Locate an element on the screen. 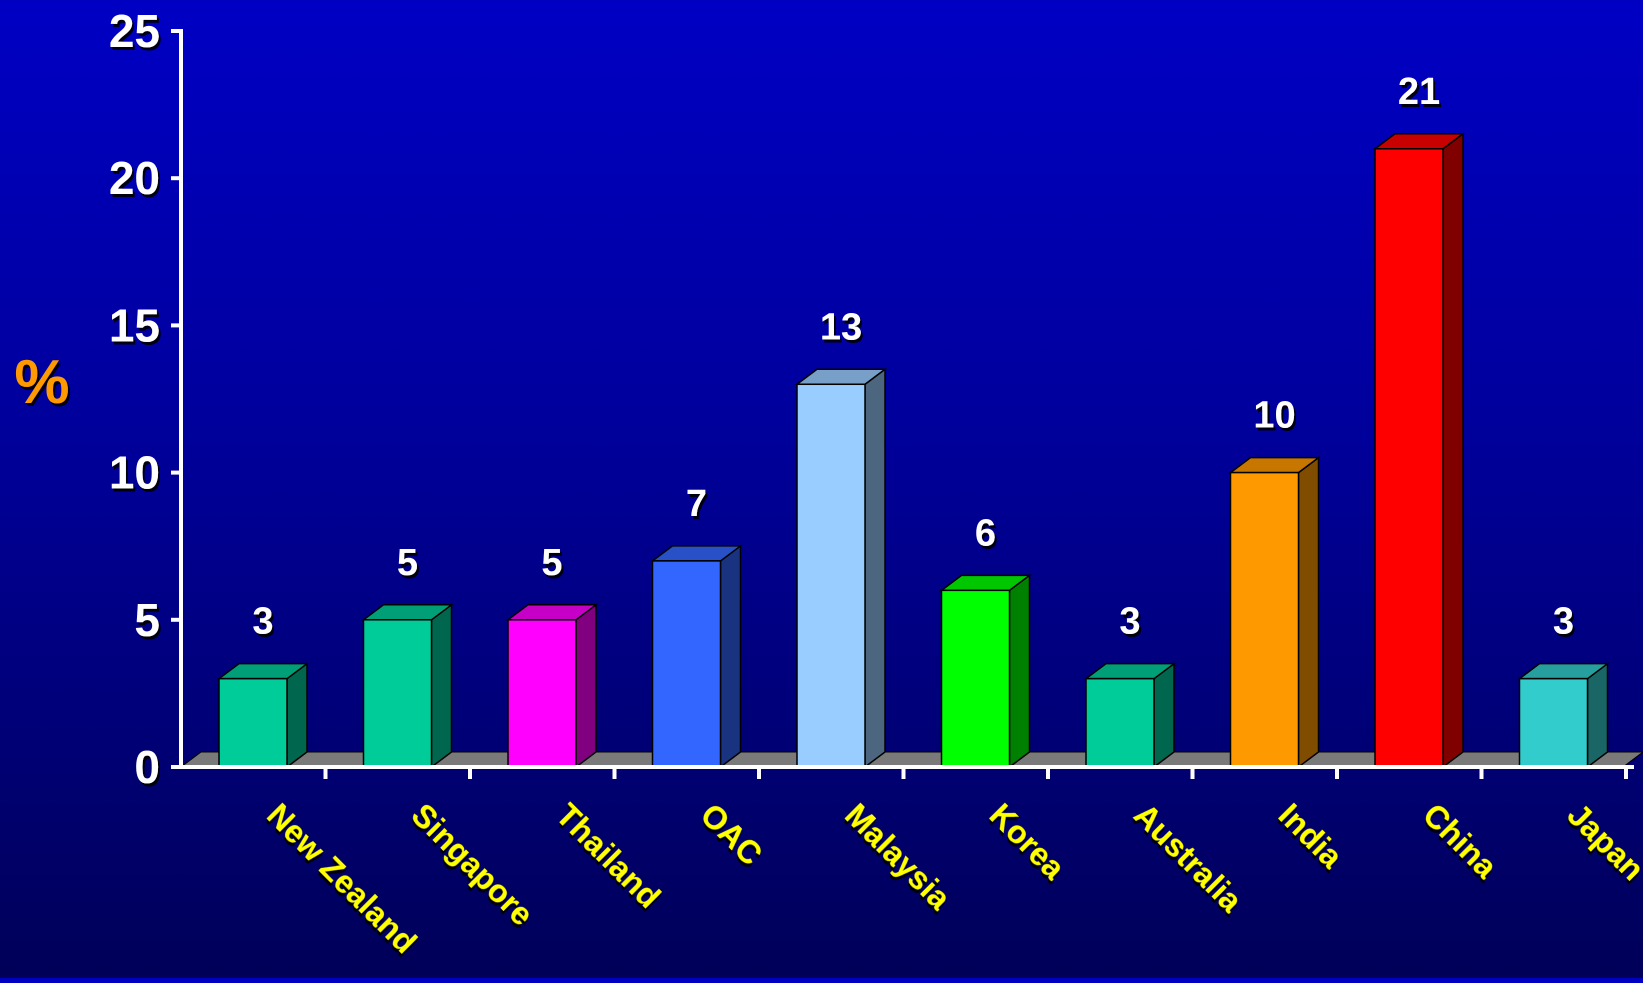  x-tick-label: Singapore is located at coordinates (473, 864).